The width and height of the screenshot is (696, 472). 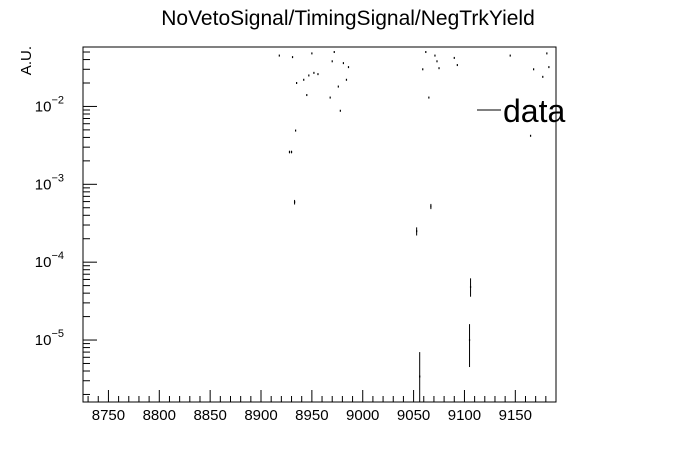 What do you see at coordinates (348, 18) in the screenshot?
I see `chart-title: NoVetoSignal/TimingSignal/NegTrkYield` at bounding box center [348, 18].